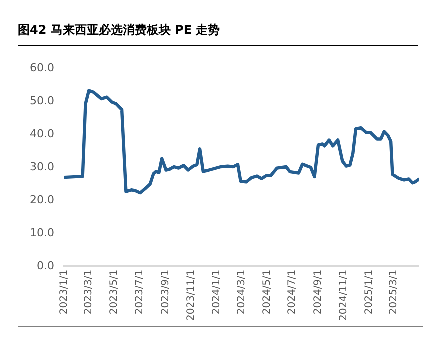  Describe the element at coordinates (42, 200) in the screenshot. I see `y-tick-label: 20.0` at that location.